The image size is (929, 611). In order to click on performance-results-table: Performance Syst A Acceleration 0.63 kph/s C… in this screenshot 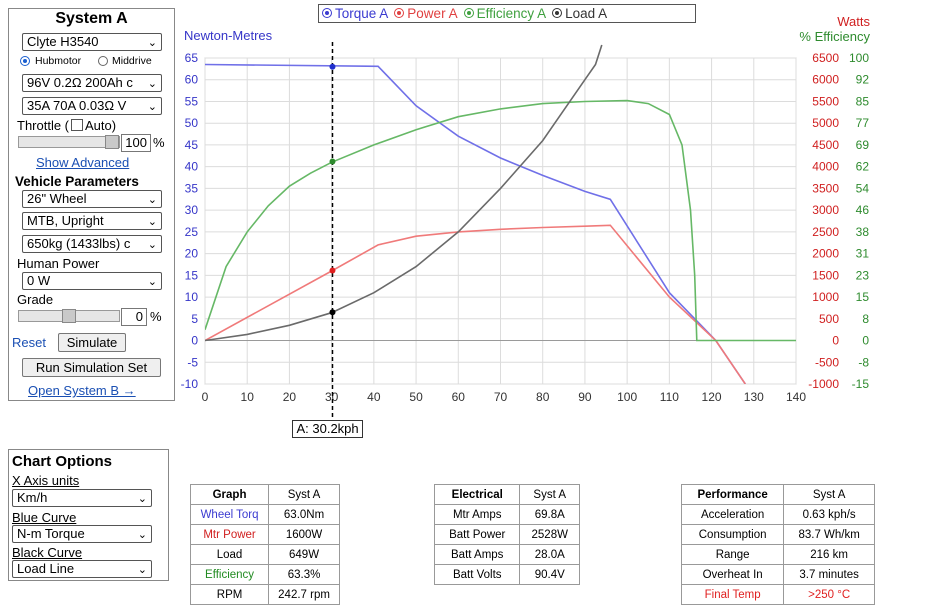, I will do `click(777, 544)`.